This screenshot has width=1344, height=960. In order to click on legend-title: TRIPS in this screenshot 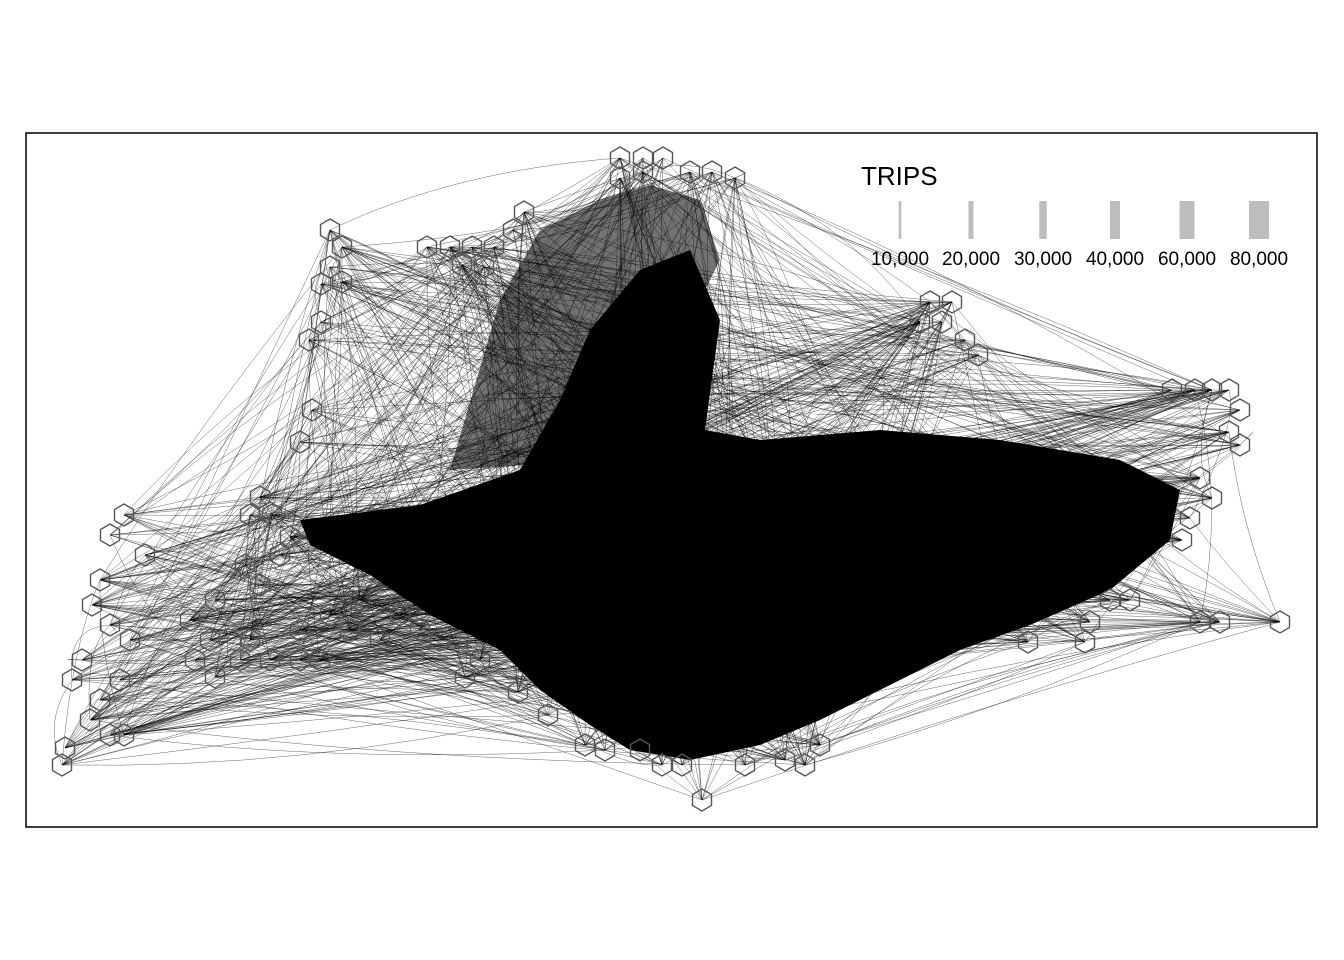, I will do `click(899, 176)`.